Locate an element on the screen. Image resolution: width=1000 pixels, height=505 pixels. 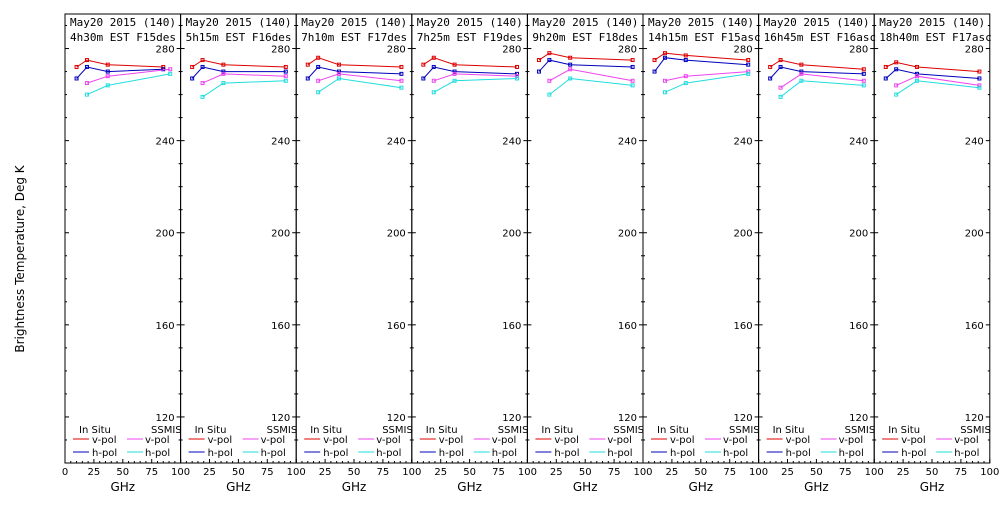
panel-title-line2: 7h25m EST F19des is located at coordinates (470, 37).